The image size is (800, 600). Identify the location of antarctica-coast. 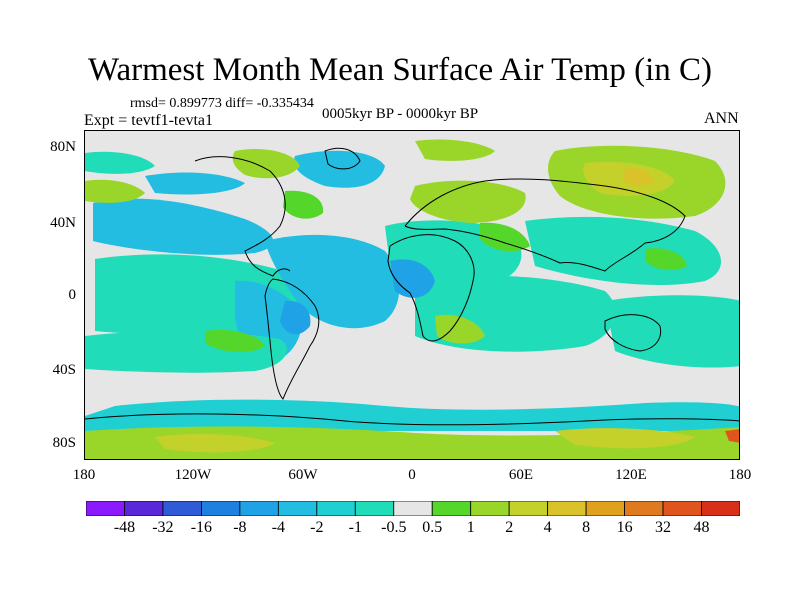
(412, 419).